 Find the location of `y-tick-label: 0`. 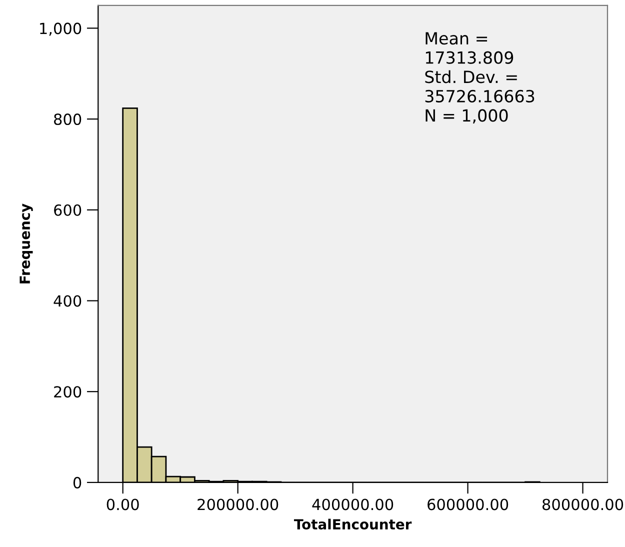

y-tick-label: 0 is located at coordinates (77, 482).